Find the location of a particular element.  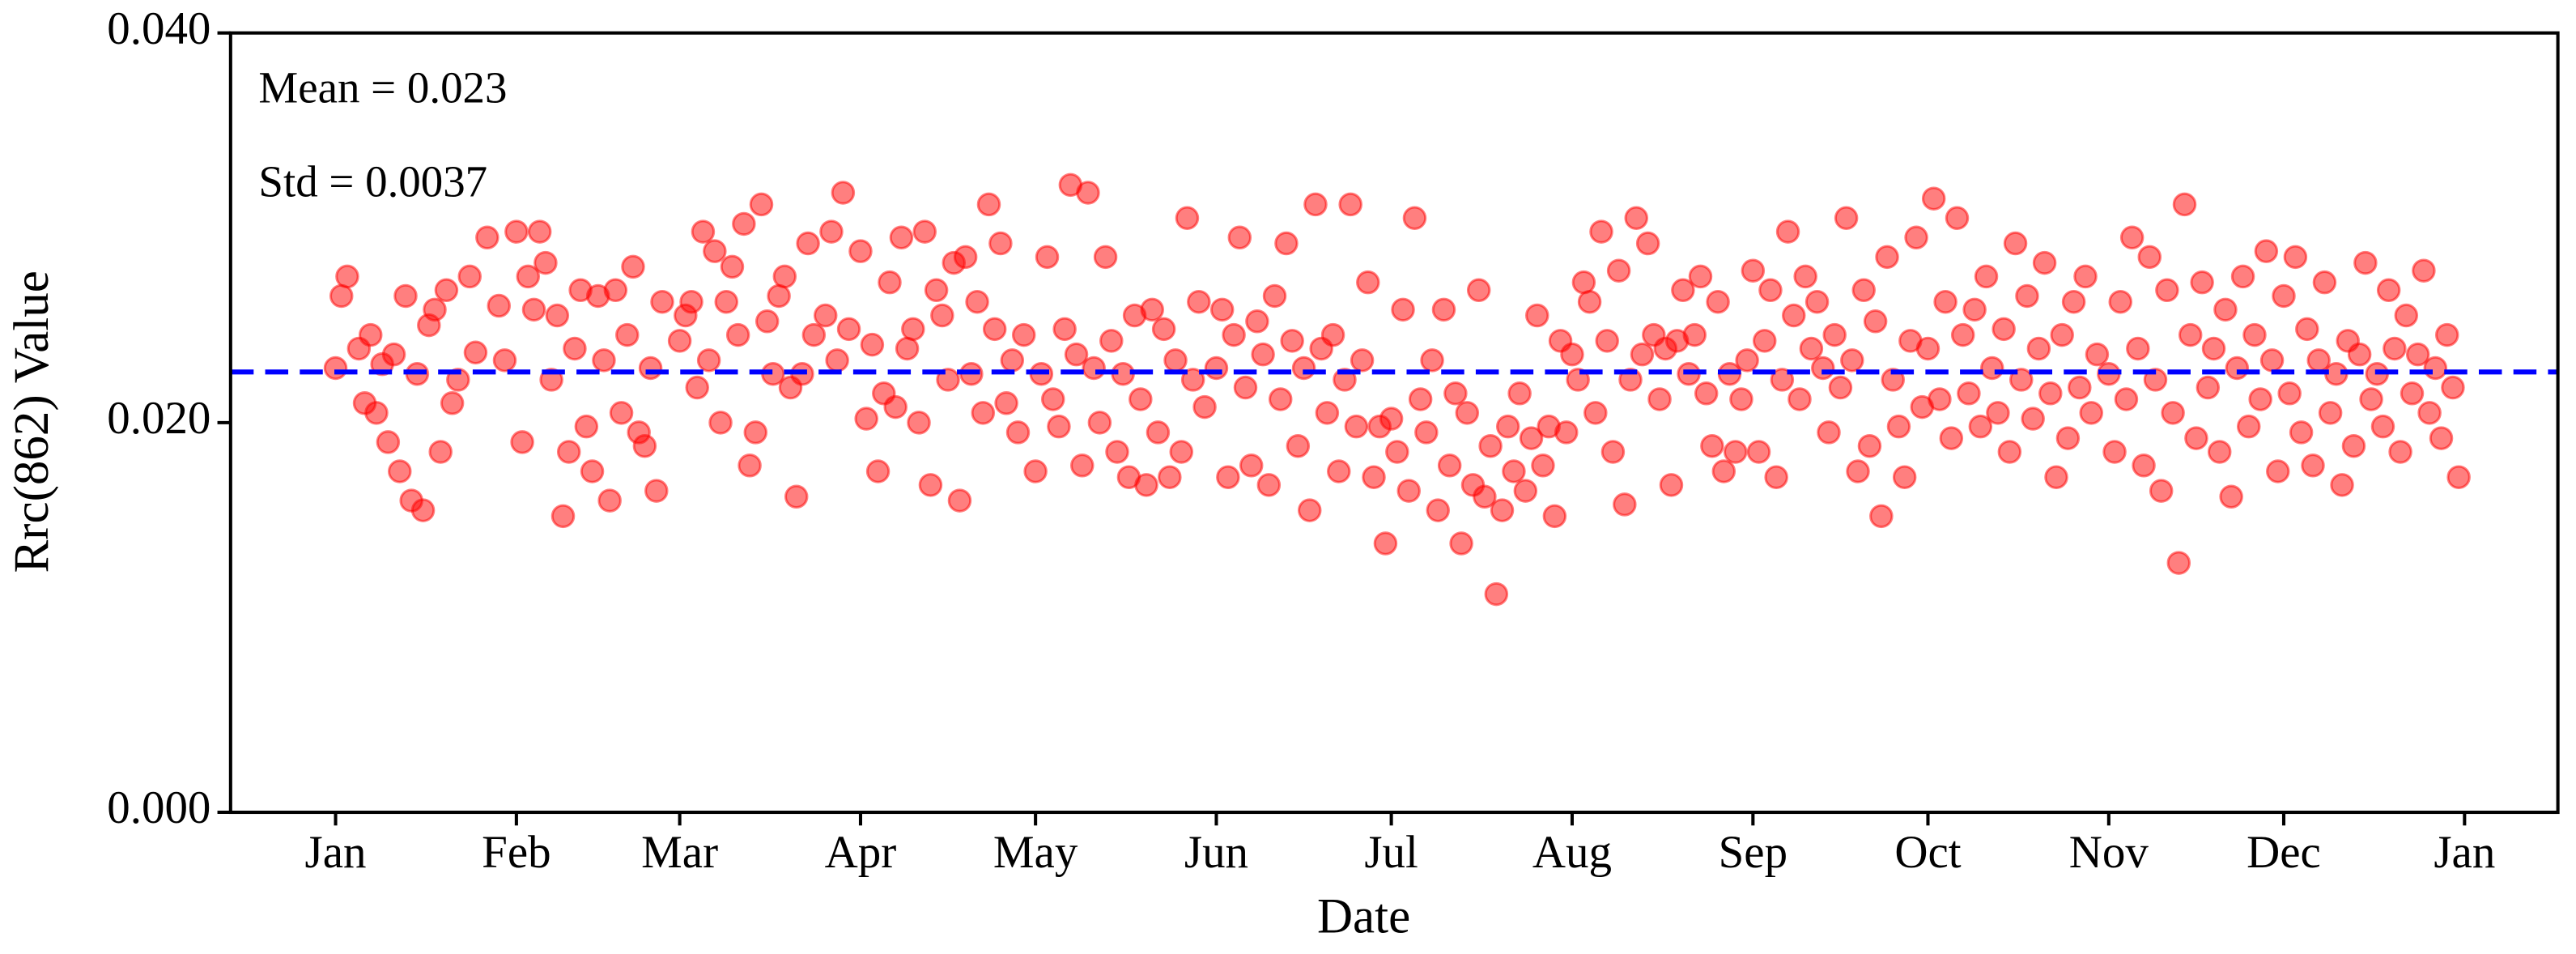

y-tick-label: 0.040 is located at coordinates (158, 29).